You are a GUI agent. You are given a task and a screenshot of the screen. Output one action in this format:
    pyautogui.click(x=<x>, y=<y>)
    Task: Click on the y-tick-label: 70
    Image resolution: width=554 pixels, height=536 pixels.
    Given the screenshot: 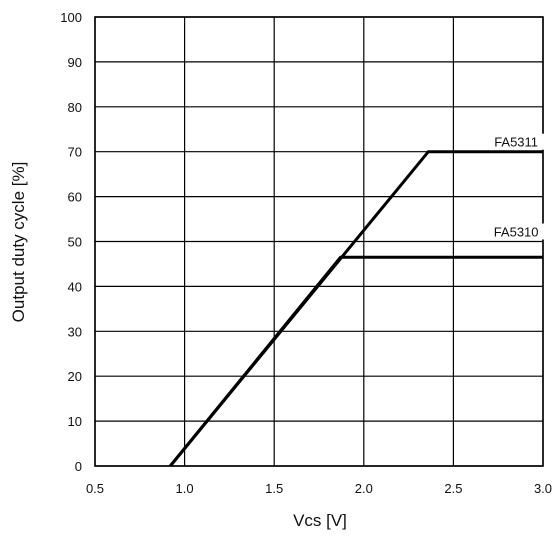 What is the action you would take?
    pyautogui.click(x=75, y=152)
    